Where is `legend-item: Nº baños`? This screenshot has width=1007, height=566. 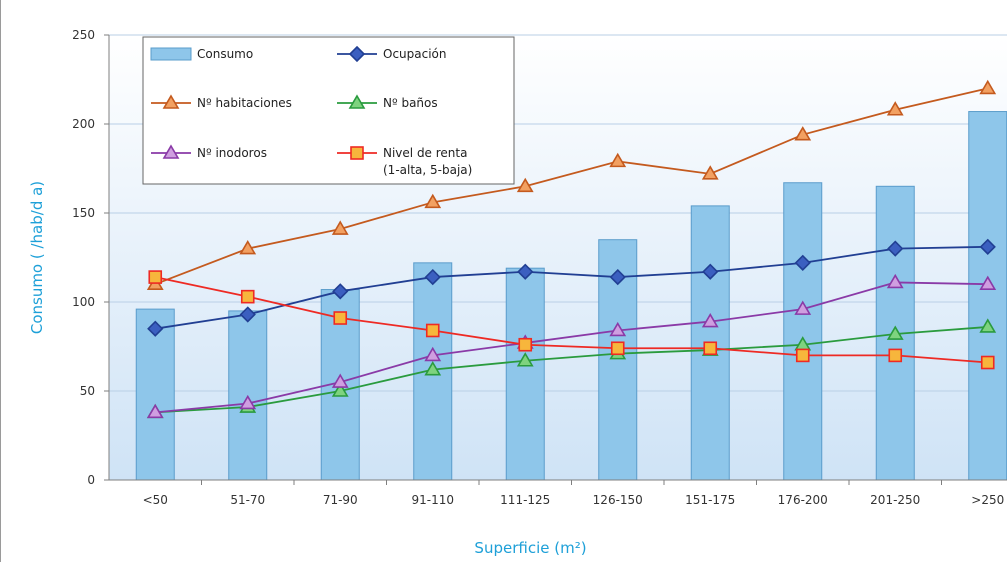
legend-item: Nº baños is located at coordinates (387, 102).